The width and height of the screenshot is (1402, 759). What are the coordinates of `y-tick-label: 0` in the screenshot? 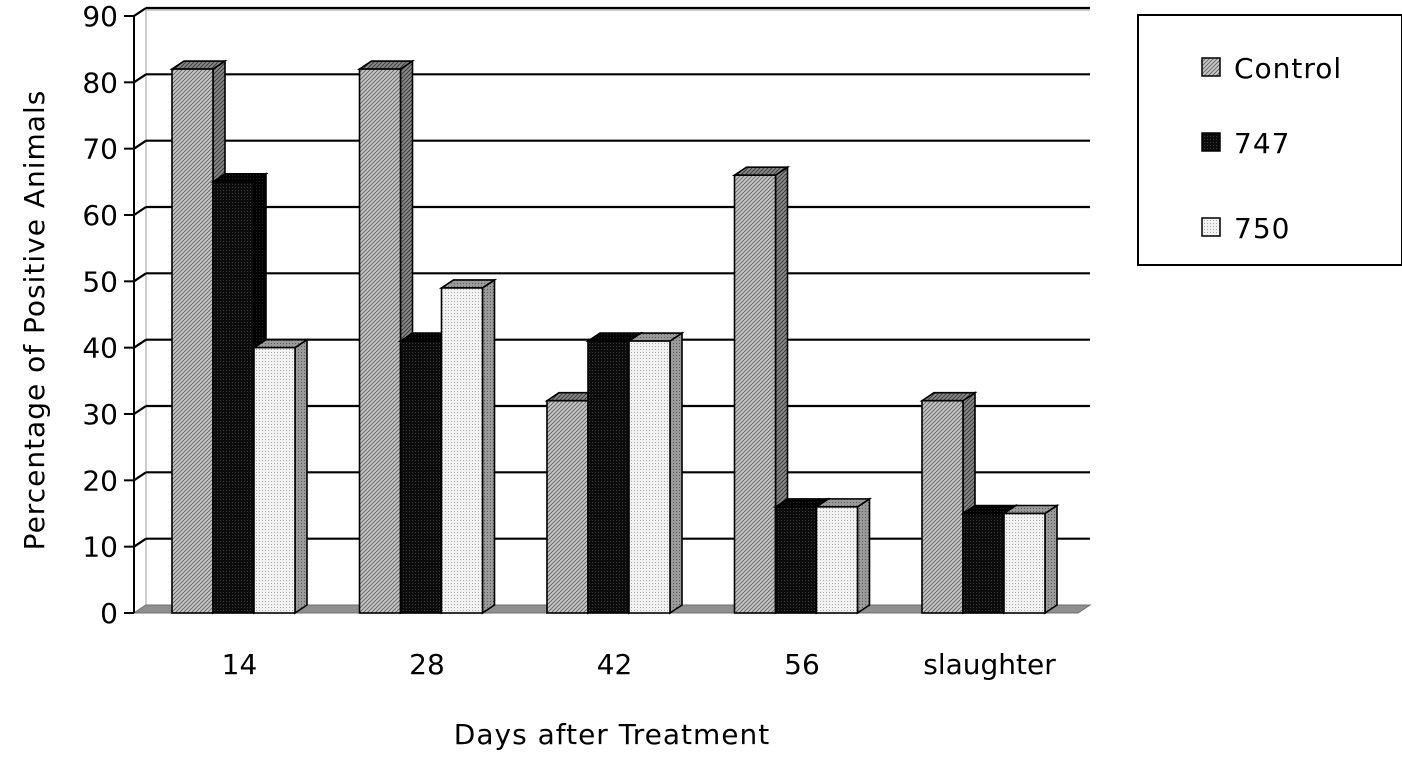 It's located at (109, 613).